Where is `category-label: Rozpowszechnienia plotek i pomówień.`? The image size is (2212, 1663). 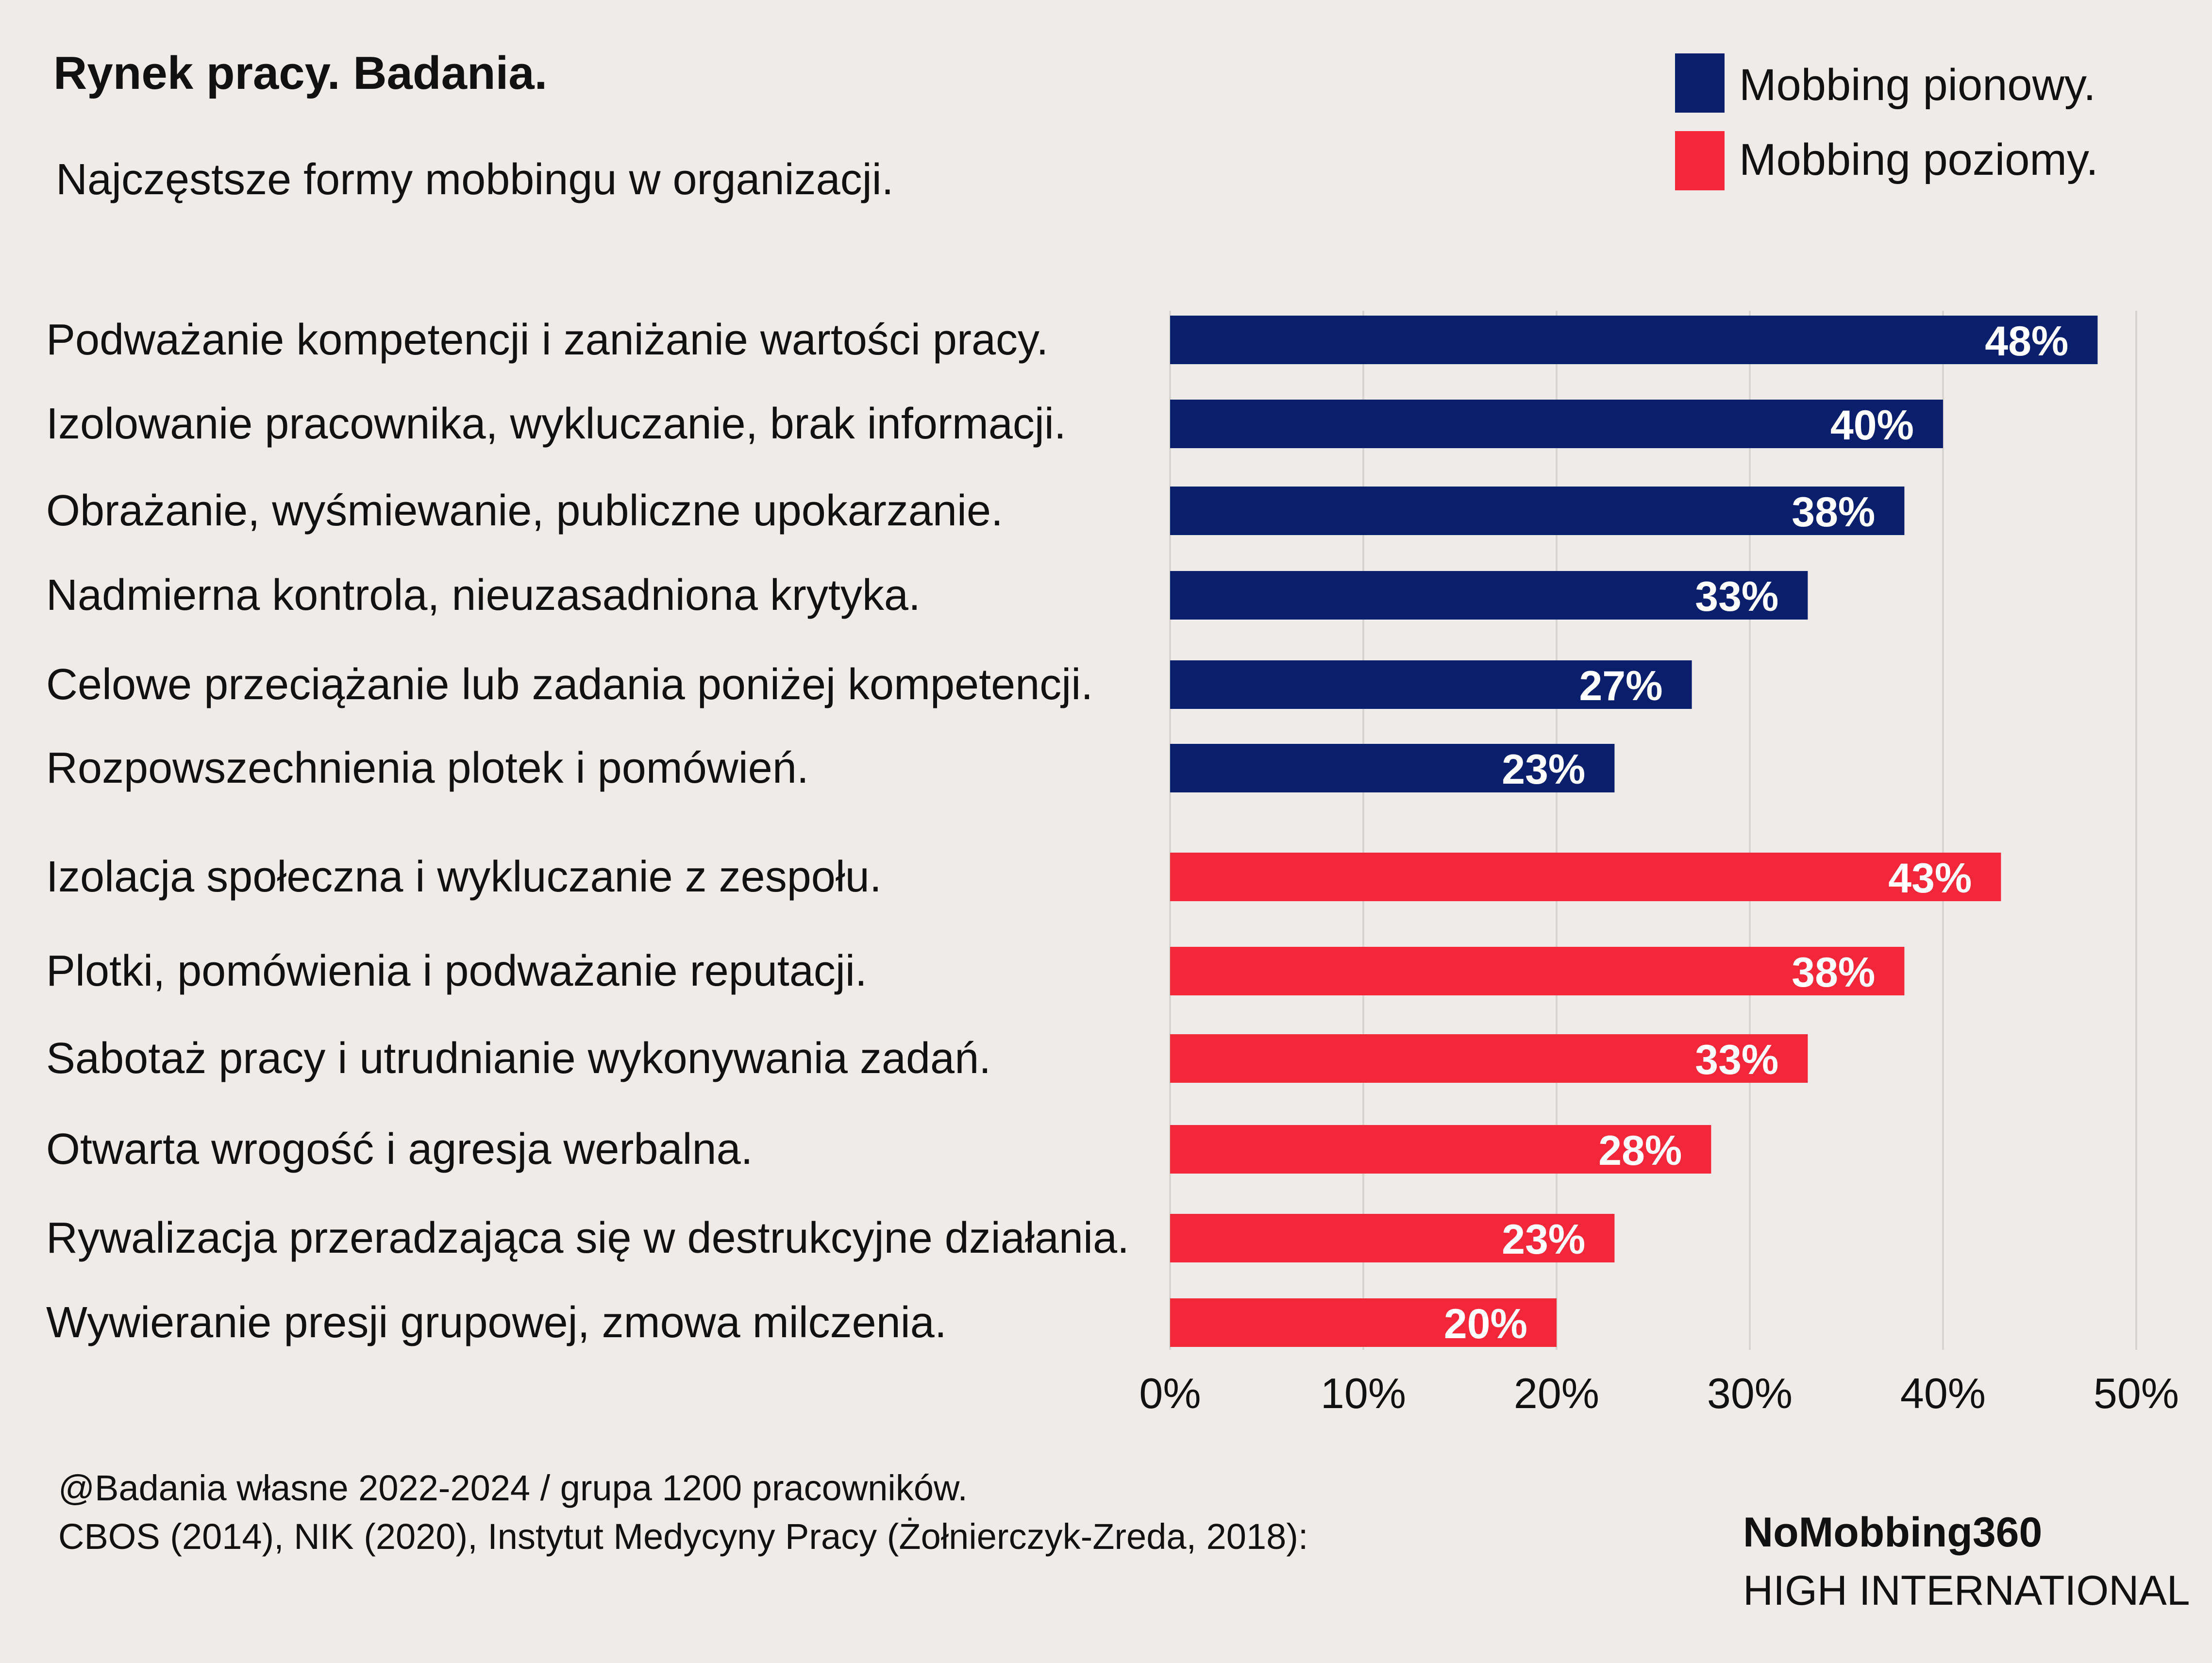
category-label: Rozpowszechnienia plotek i pomówień. is located at coordinates (427, 768).